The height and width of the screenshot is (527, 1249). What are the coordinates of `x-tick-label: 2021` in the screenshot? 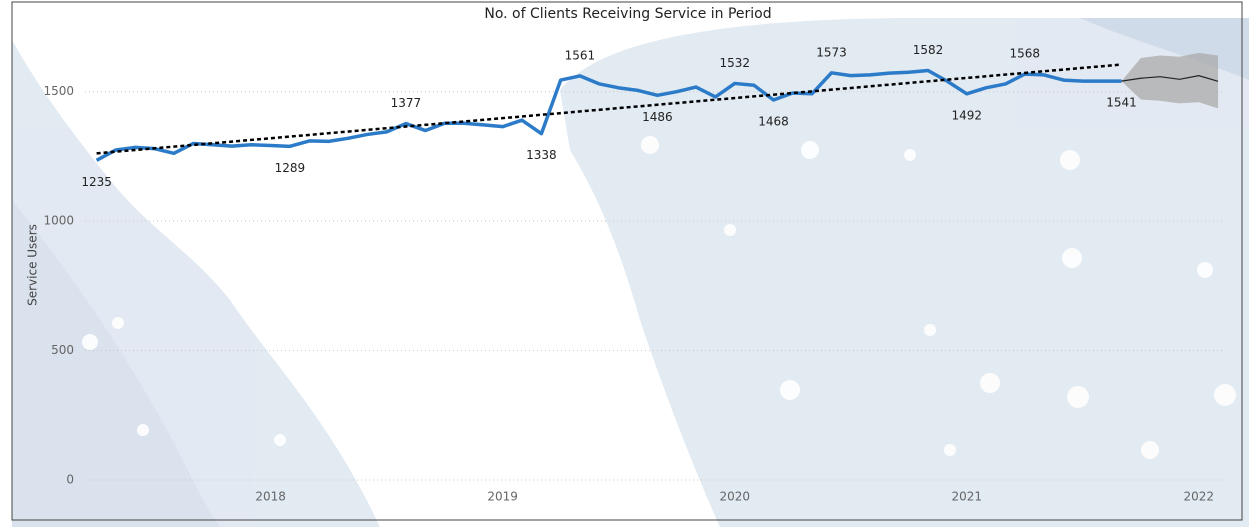 It's located at (966, 497).